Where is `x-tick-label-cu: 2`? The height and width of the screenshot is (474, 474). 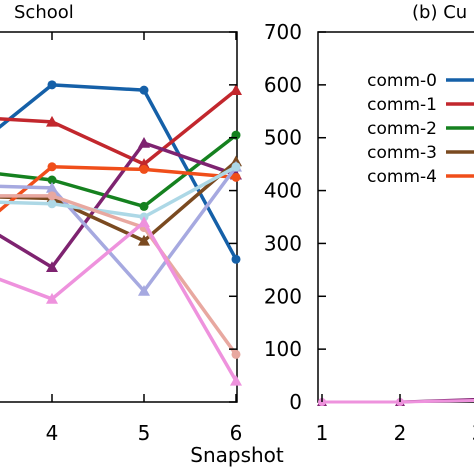
x-tick-label-cu: 2 is located at coordinates (400, 433).